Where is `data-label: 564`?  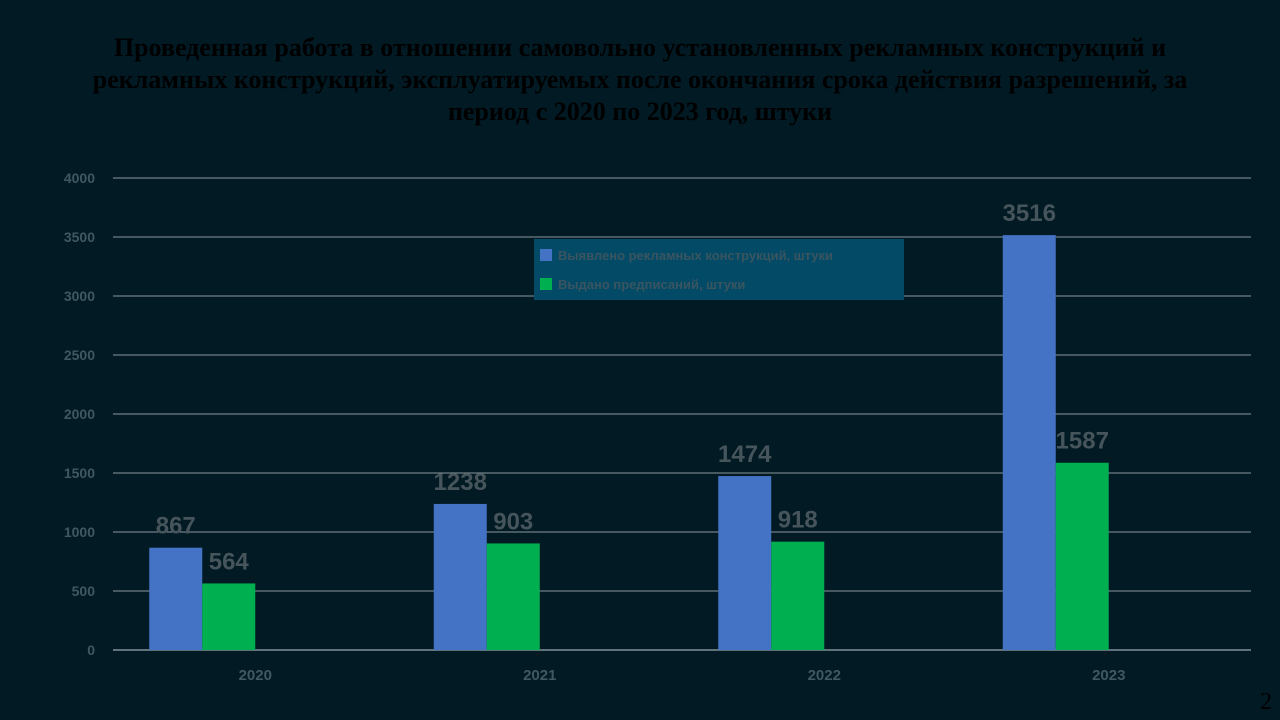 data-label: 564 is located at coordinates (229, 561).